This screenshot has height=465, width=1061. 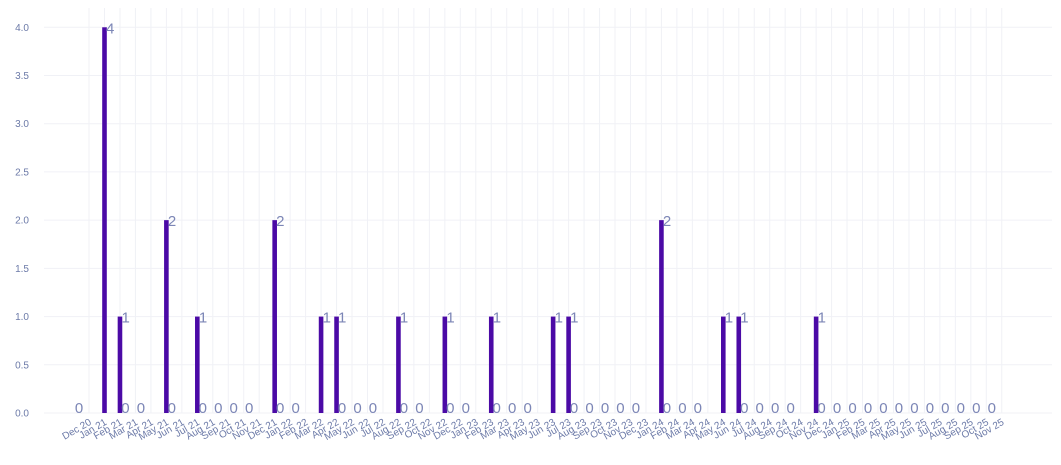 I want to click on y-axis: 0.0 0.5 1.0 1.5 2.0 2.5 3.0 3.5 4.0, so click(x=22, y=221).